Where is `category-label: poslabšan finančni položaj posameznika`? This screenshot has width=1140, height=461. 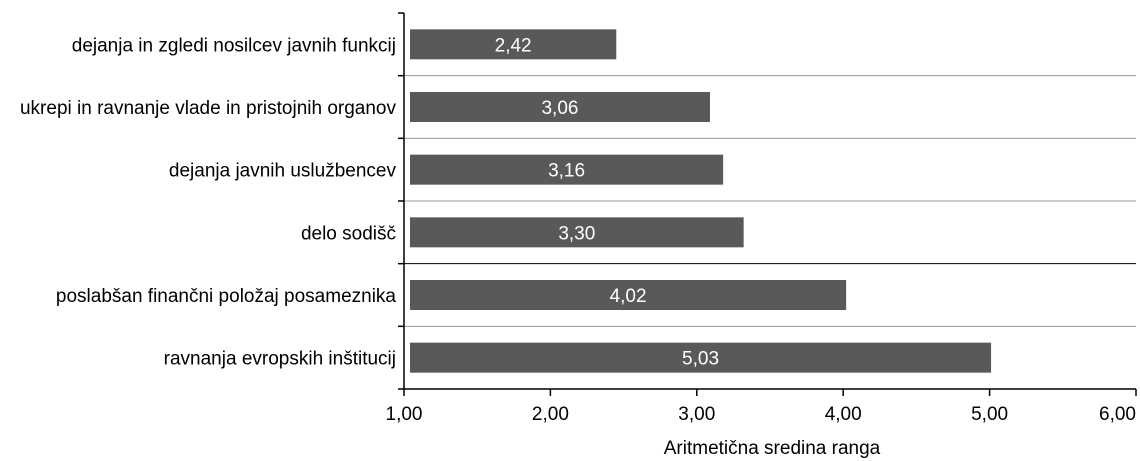
category-label: poslabšan finančni položaj posameznika is located at coordinates (226, 296).